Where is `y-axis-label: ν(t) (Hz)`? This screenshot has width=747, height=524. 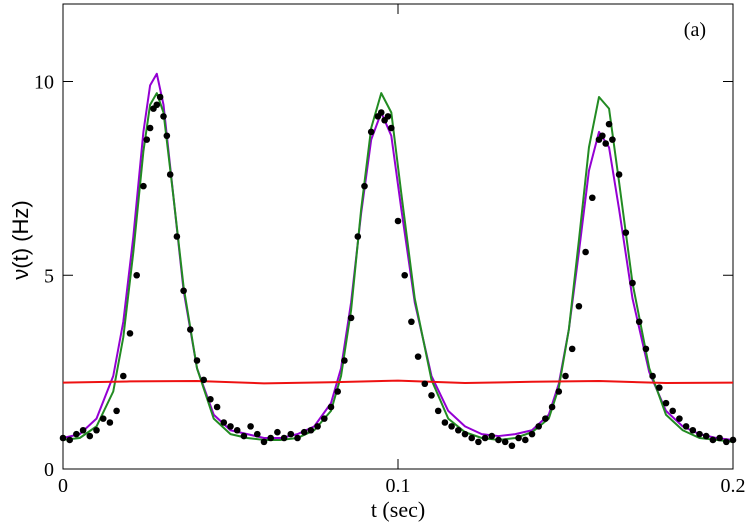
y-axis-label: ν(t) (Hz) is located at coordinates (20, 239).